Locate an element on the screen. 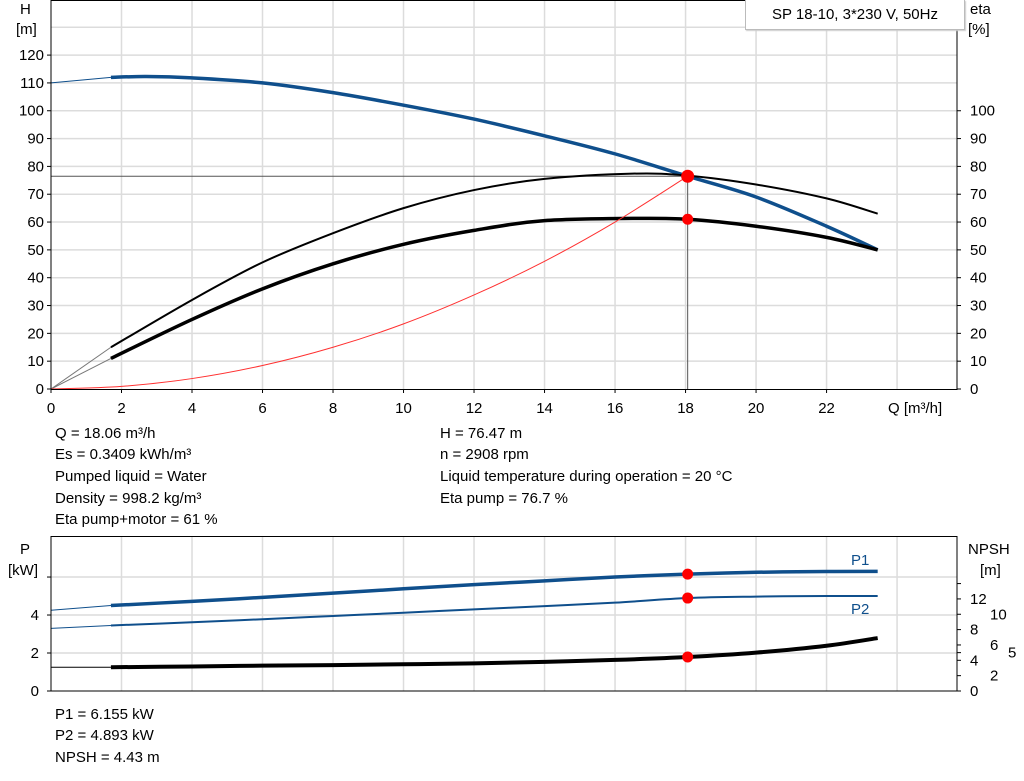 Image resolution: width=1024 pixels, height=781 pixels. h-axis-label: H is located at coordinates (25, 9).